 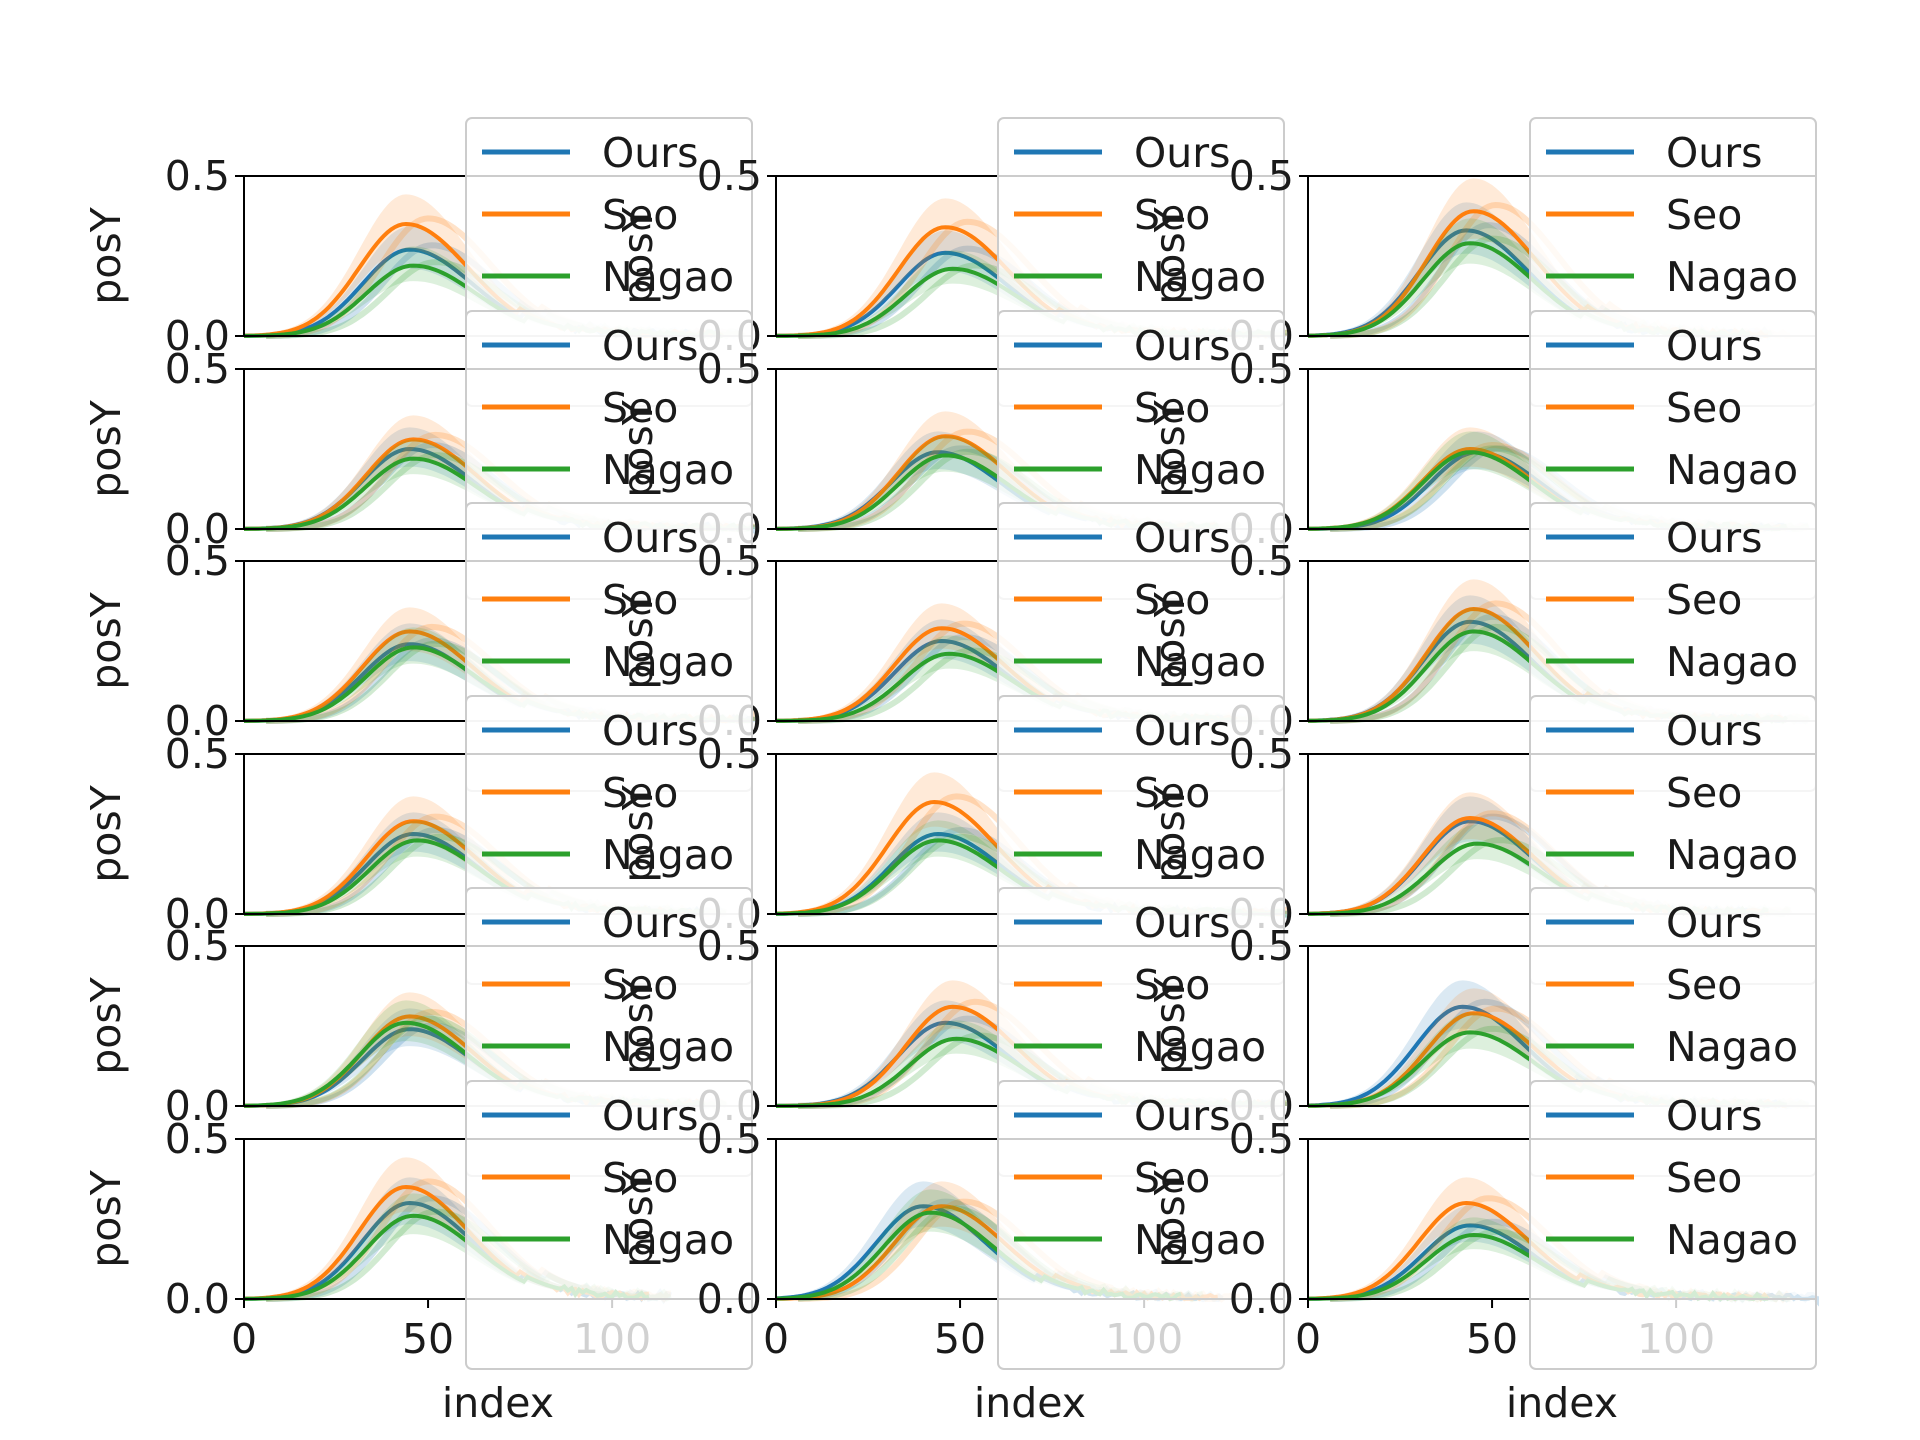 What do you see at coordinates (417, 1253) in the screenshot?
I see `subplot-r6-c1: 0.00.5050100posYindexOursSeoNagao` at bounding box center [417, 1253].